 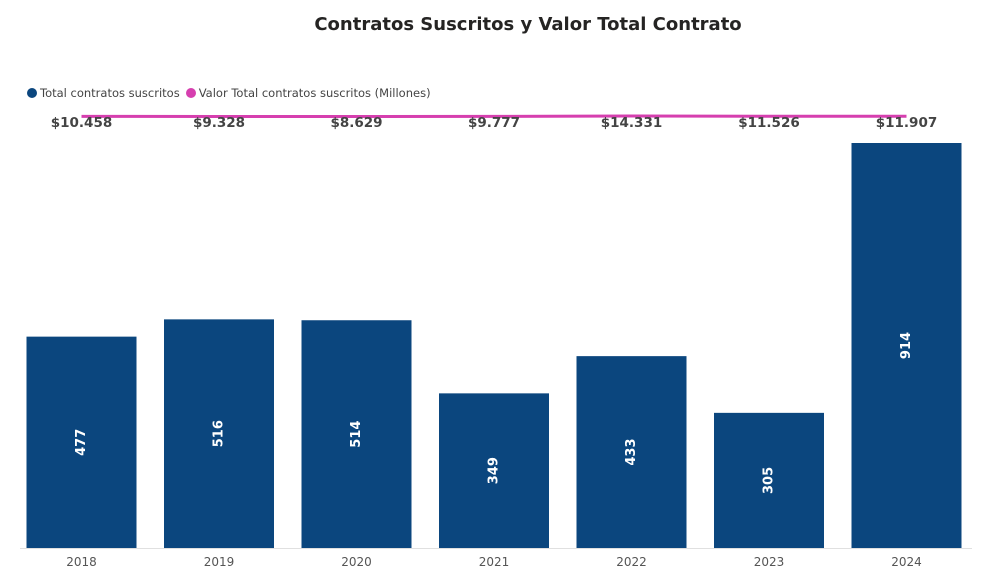 I want to click on line-series-valor, so click(x=494, y=116).